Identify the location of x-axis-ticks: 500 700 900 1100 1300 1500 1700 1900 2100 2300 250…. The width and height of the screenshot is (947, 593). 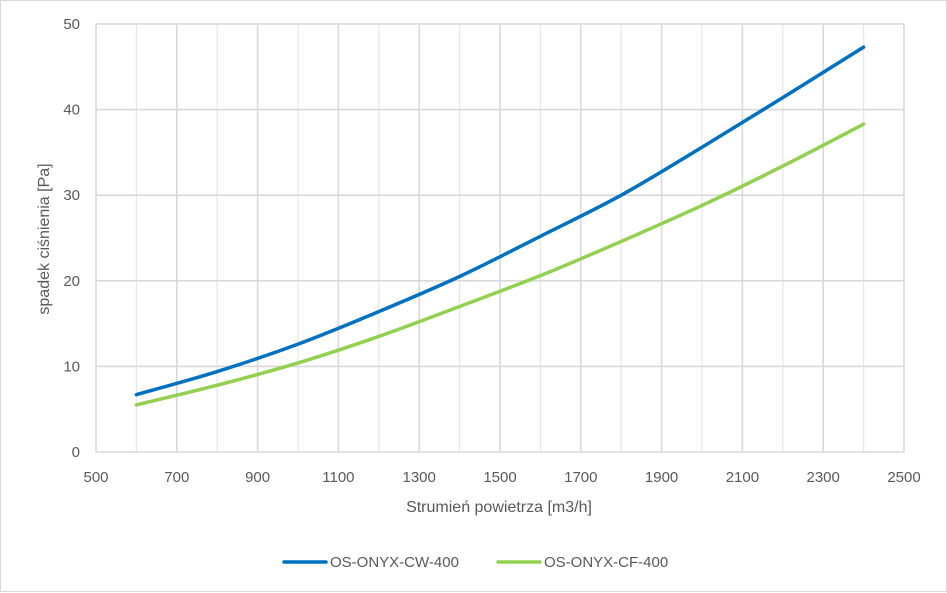
(501, 477).